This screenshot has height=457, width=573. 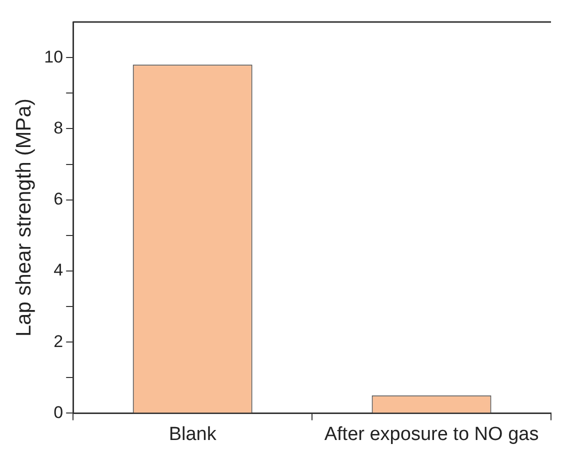 What do you see at coordinates (59, 199) in the screenshot?
I see `y-tick-label: 6` at bounding box center [59, 199].